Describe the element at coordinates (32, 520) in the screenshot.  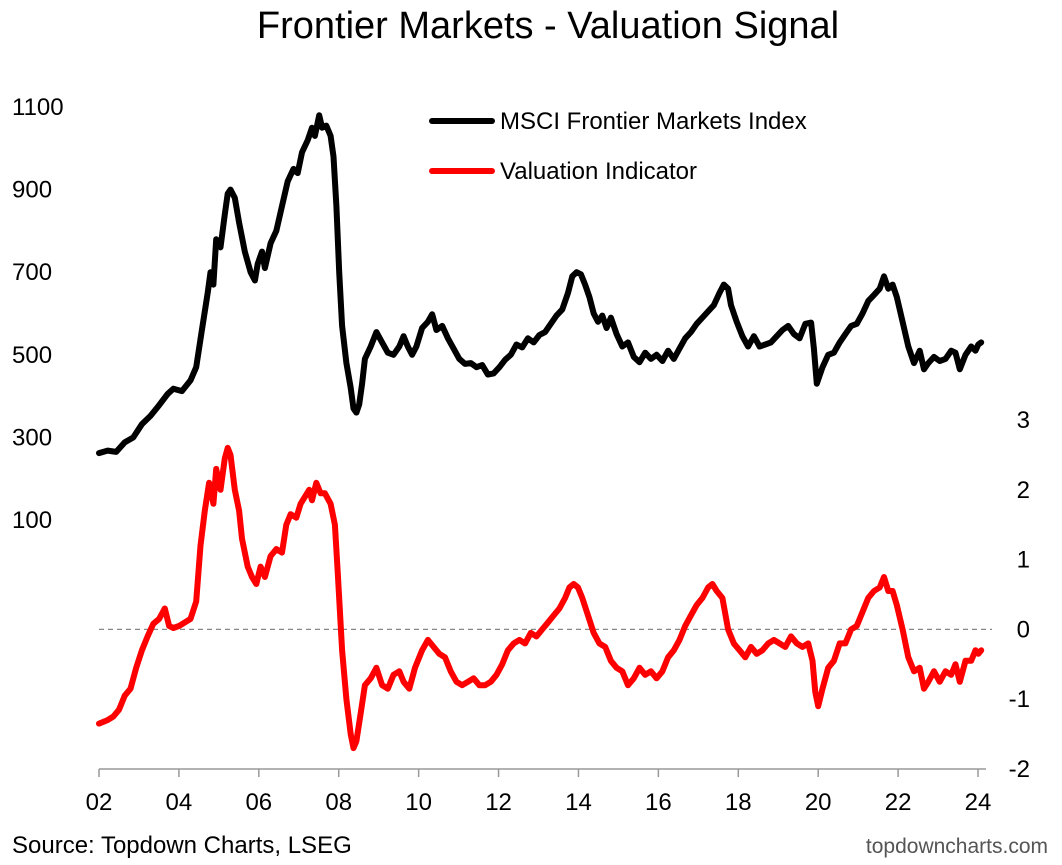
I see `left-tick-label: 100` at that location.